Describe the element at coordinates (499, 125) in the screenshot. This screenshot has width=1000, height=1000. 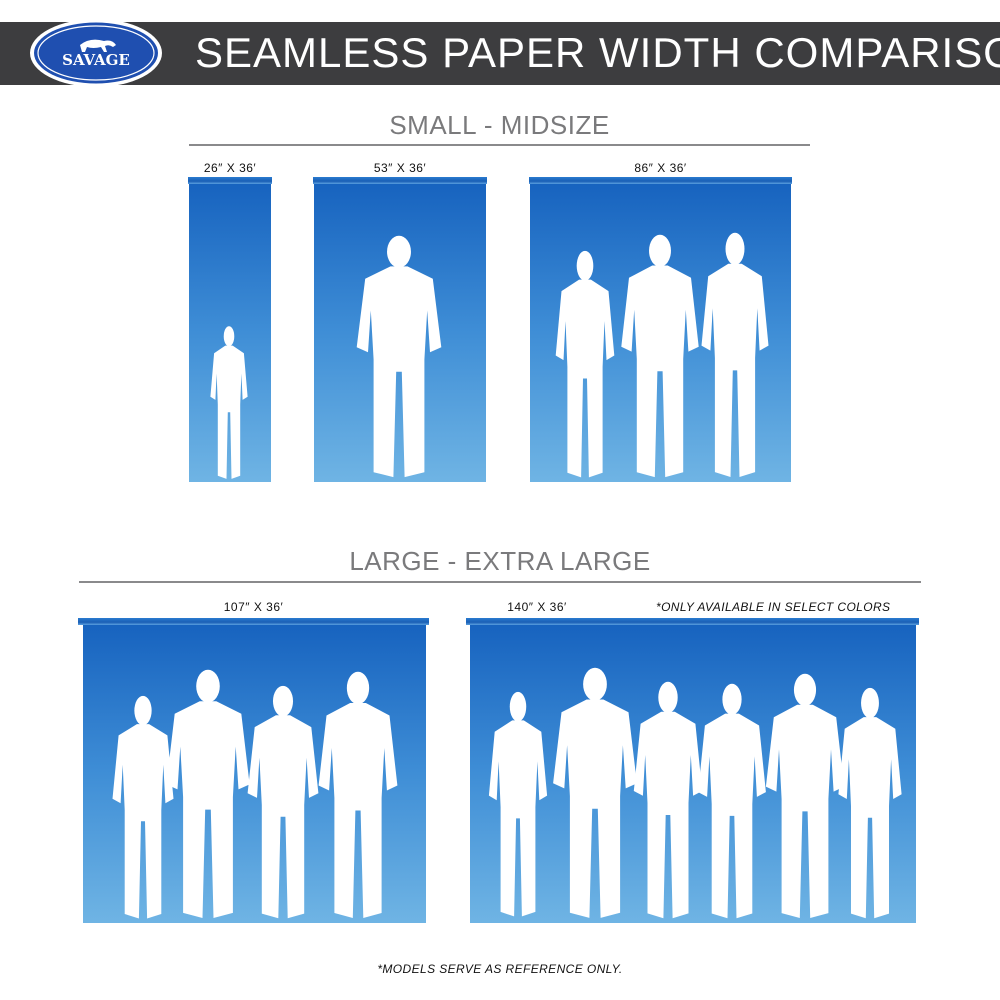
I see `section-title-small-midsize: SMALL - MIDSIZE` at that location.